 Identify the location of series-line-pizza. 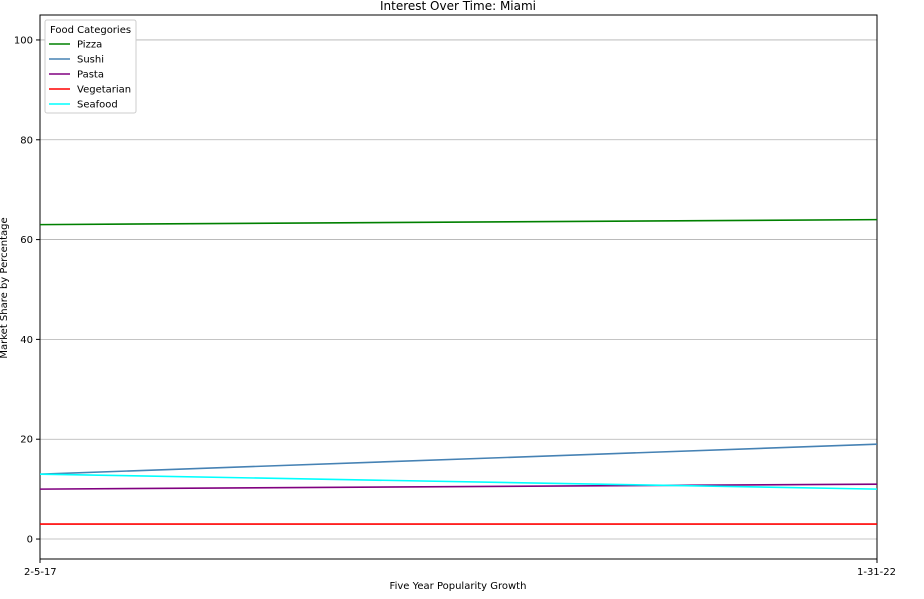
(458, 222).